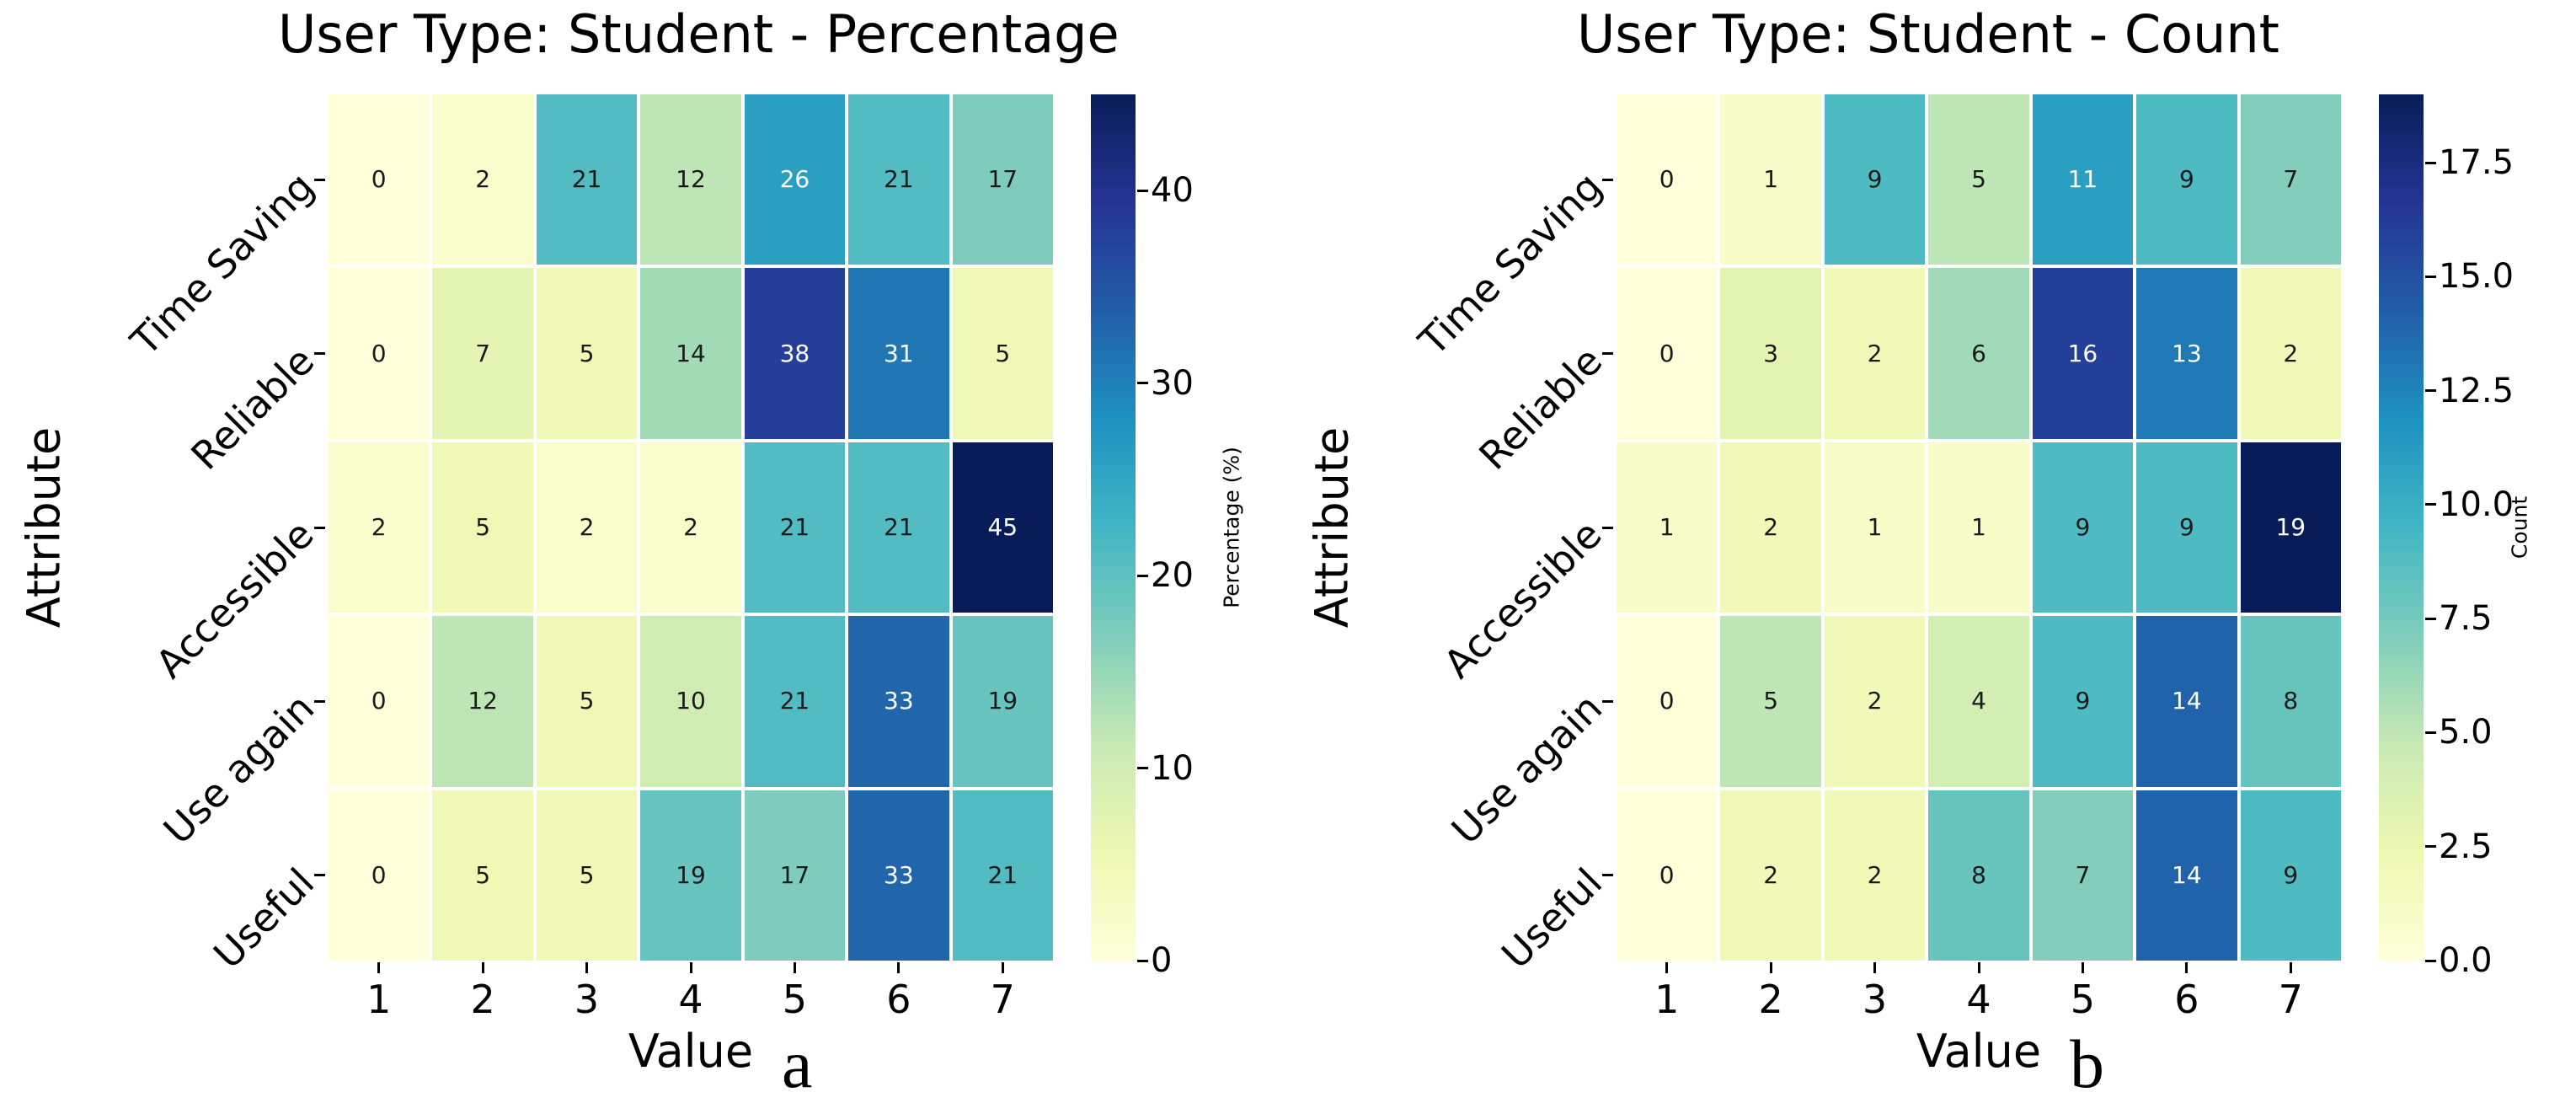  Describe the element at coordinates (898, 353) in the screenshot. I see `heatmap-cell: 31` at that location.